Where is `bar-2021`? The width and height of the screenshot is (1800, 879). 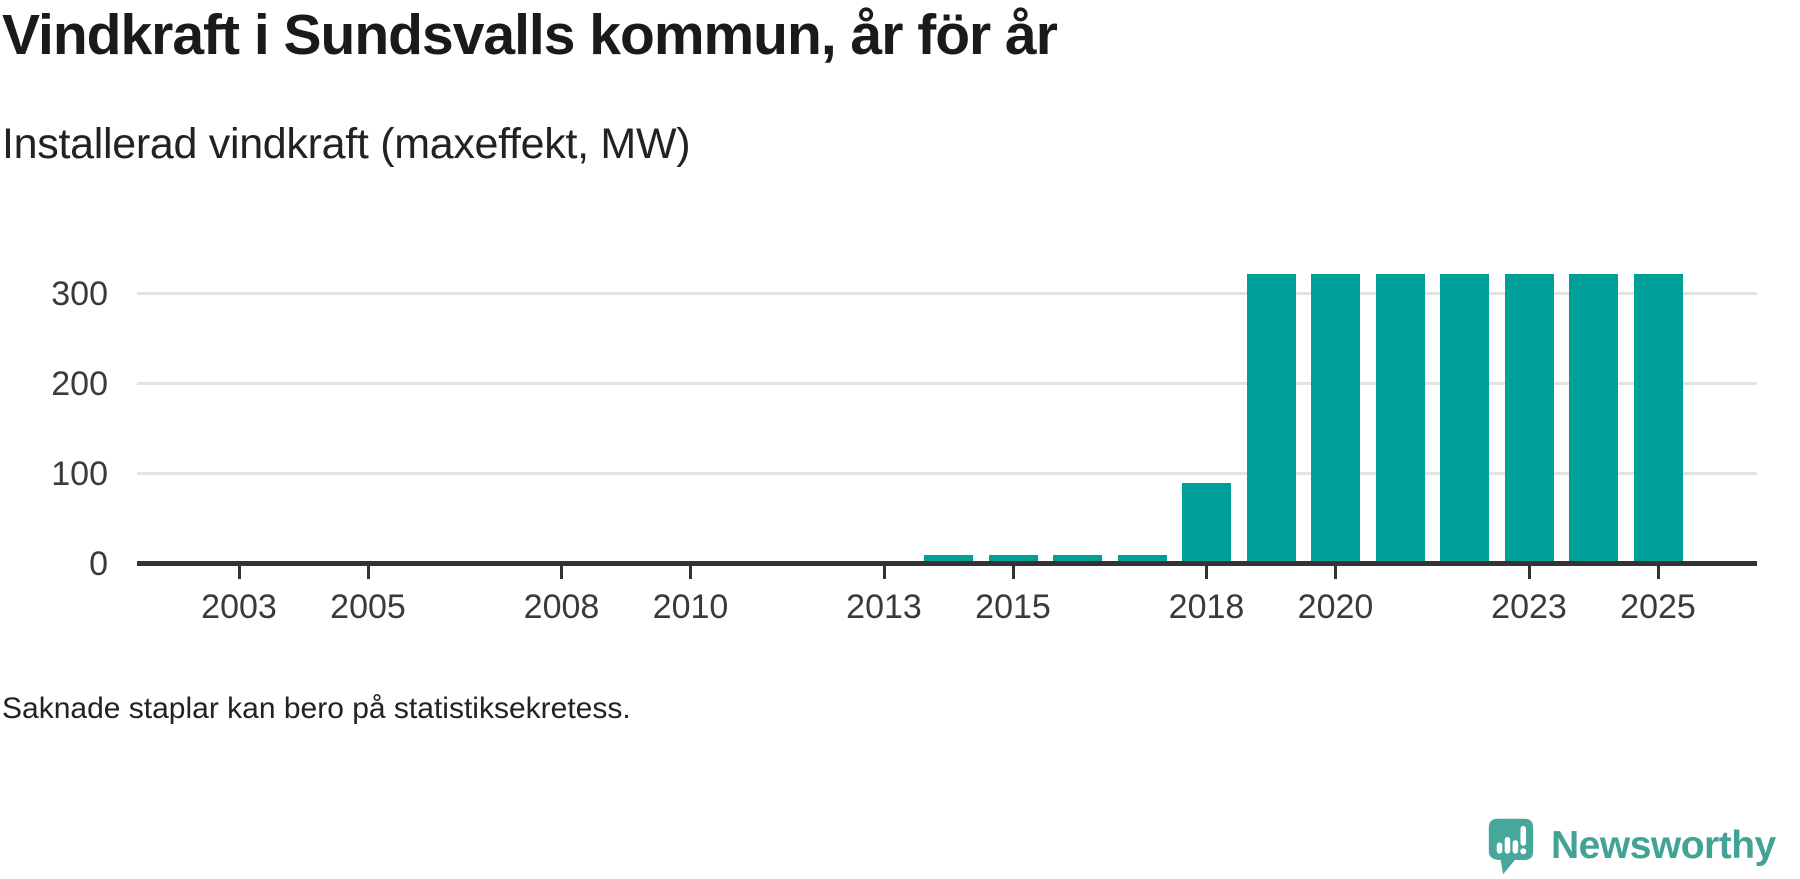 bar-2021 is located at coordinates (1400, 418).